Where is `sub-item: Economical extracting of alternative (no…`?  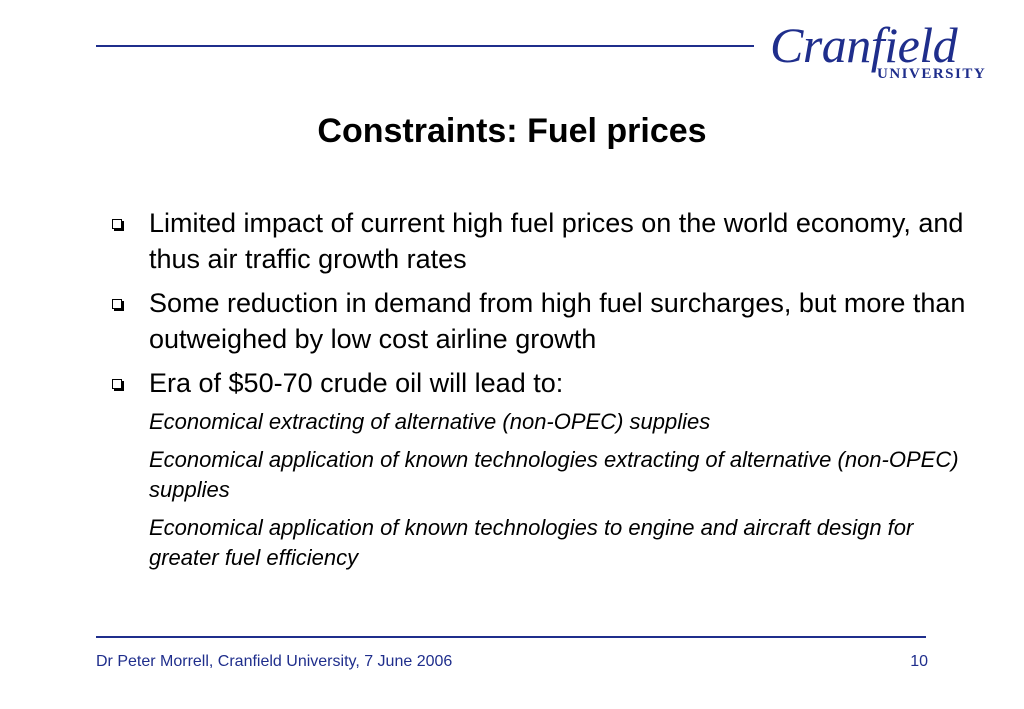
sub-item: Economical extracting of alternative (no… is located at coordinates (430, 421).